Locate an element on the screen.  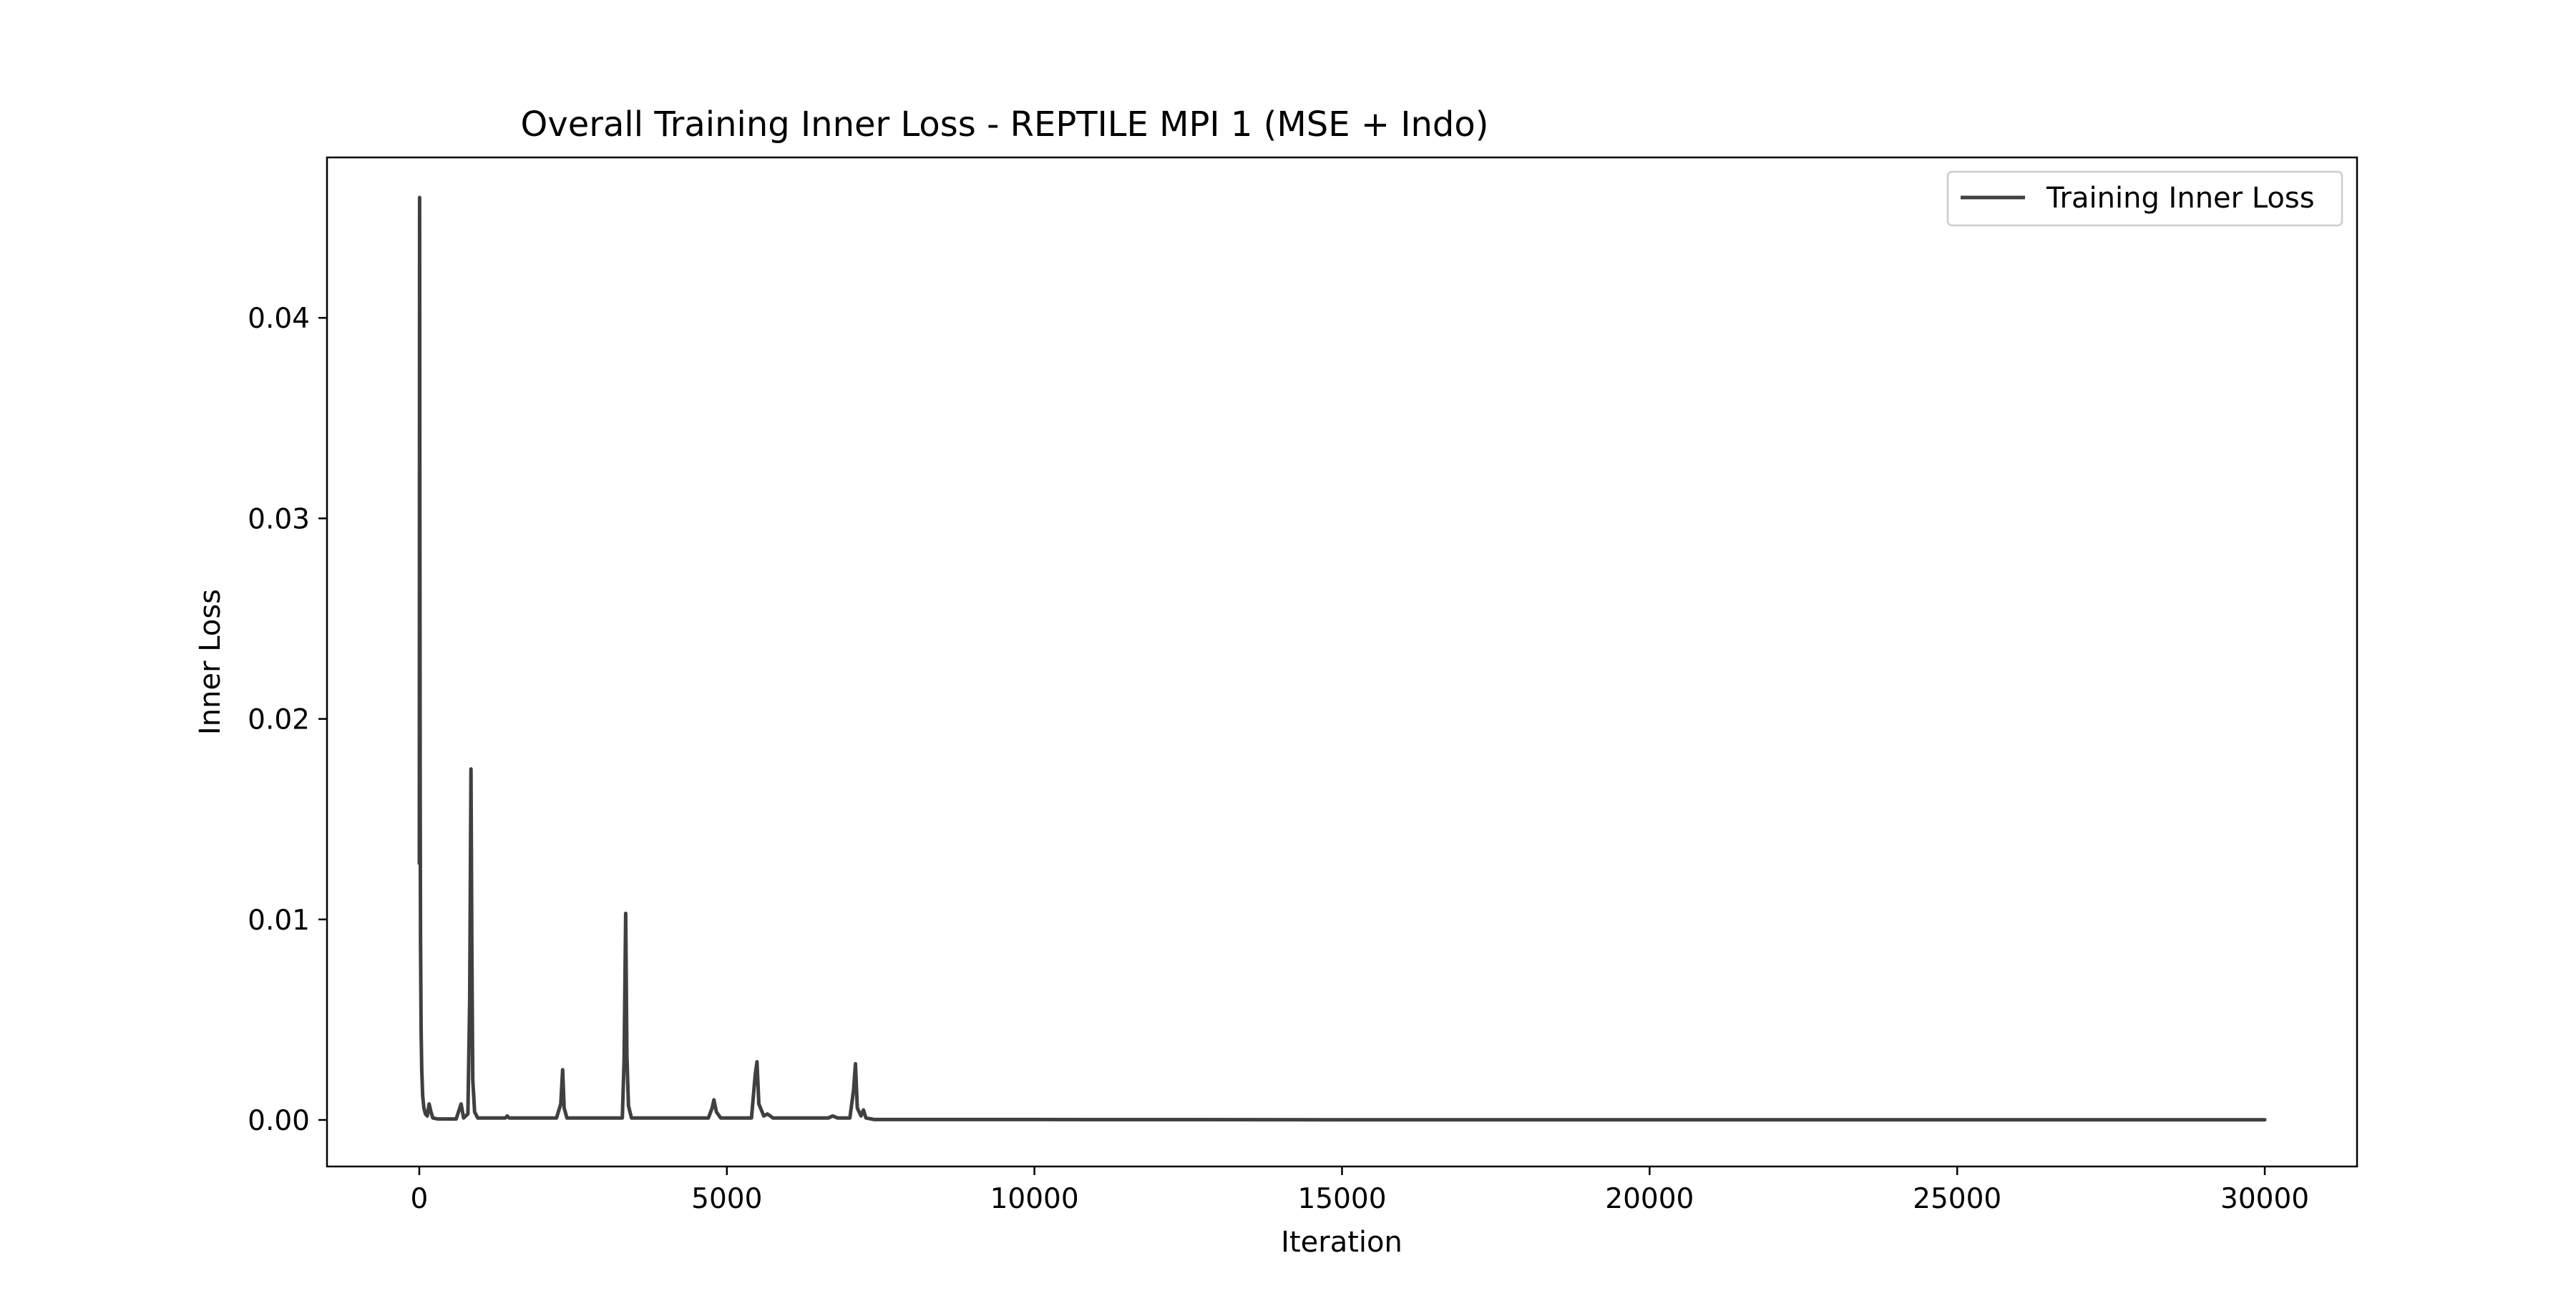
x-tick-label: 25000 is located at coordinates (1957, 1199).